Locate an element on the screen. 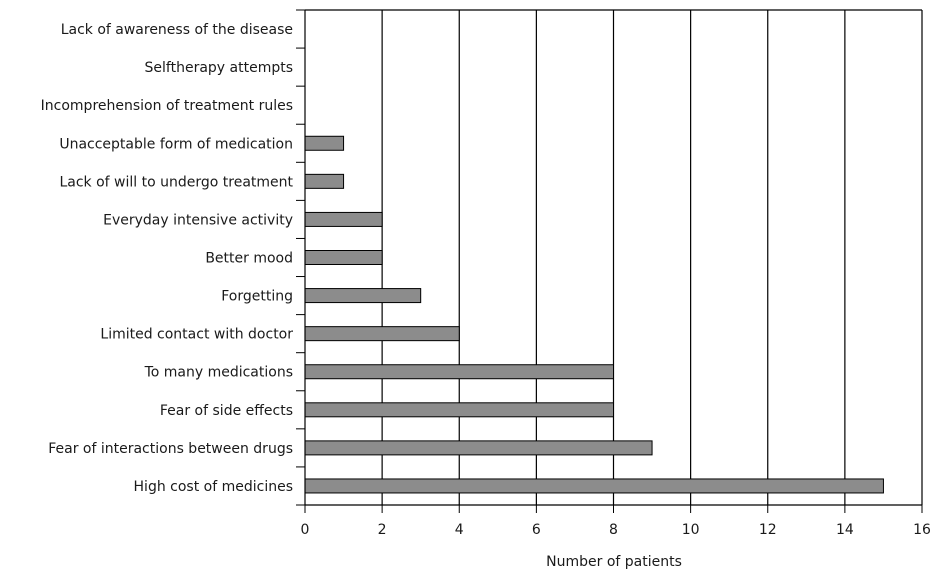 The height and width of the screenshot is (574, 933). x-tick-label: 14 is located at coordinates (845, 530).